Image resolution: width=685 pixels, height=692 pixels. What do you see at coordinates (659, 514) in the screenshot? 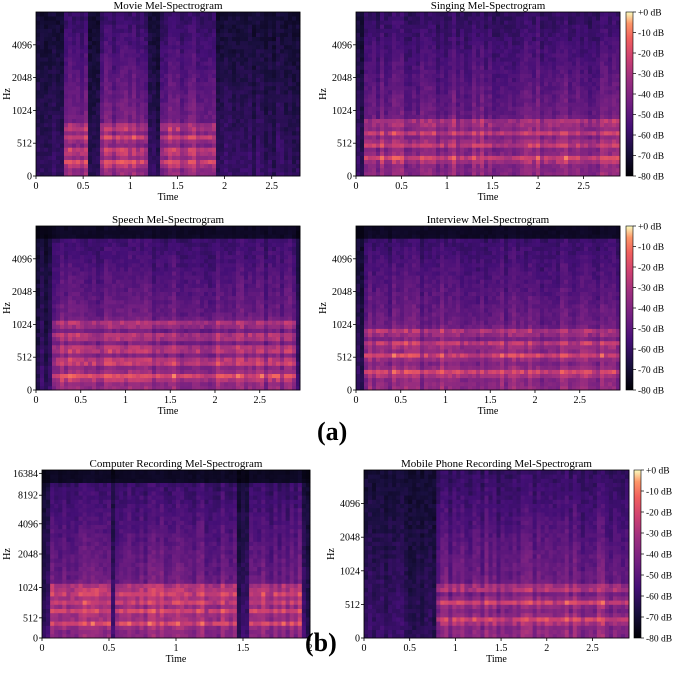
I see `colorbar-label: -20 dB` at bounding box center [659, 514].